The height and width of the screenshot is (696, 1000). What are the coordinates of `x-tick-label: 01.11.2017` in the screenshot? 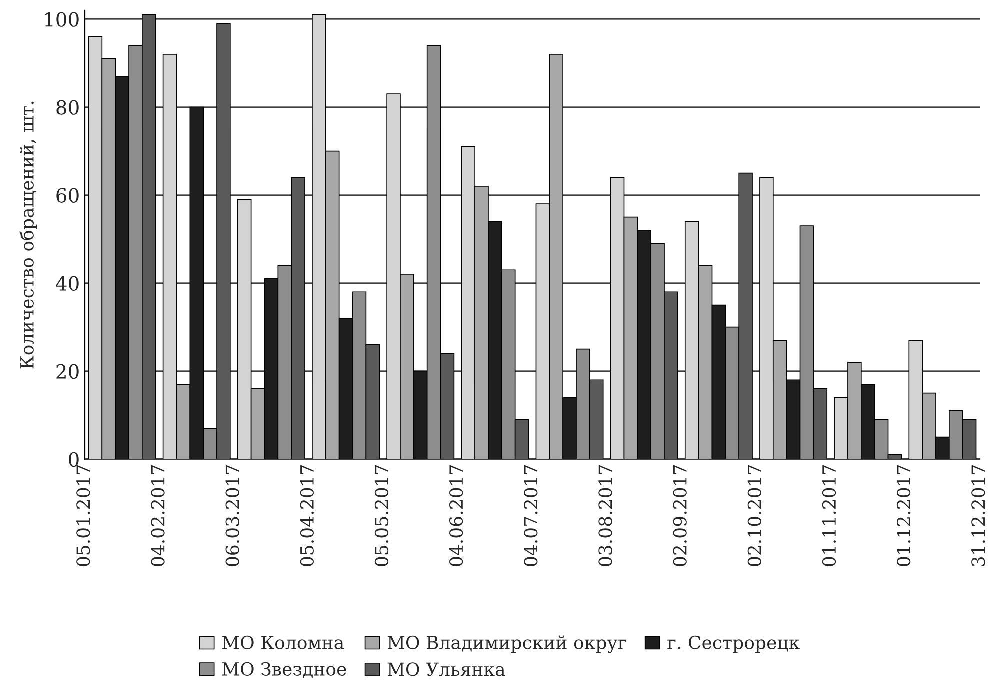 It's located at (829, 516).